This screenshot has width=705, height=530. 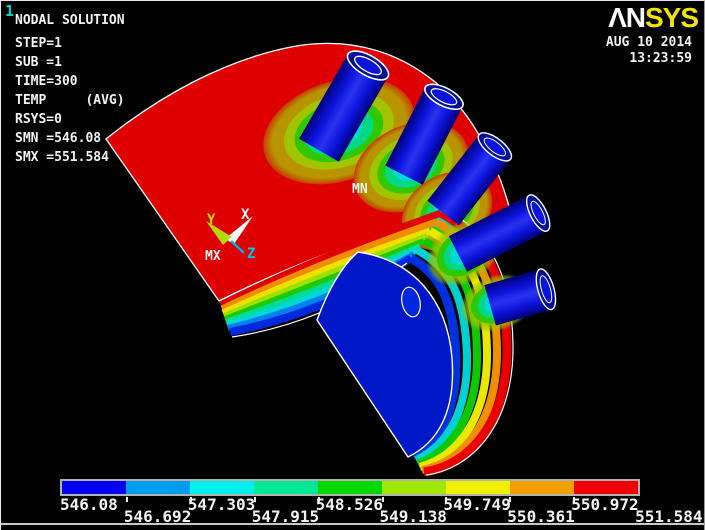 I want to click on legend-value-9: 551.584, so click(x=669, y=516).